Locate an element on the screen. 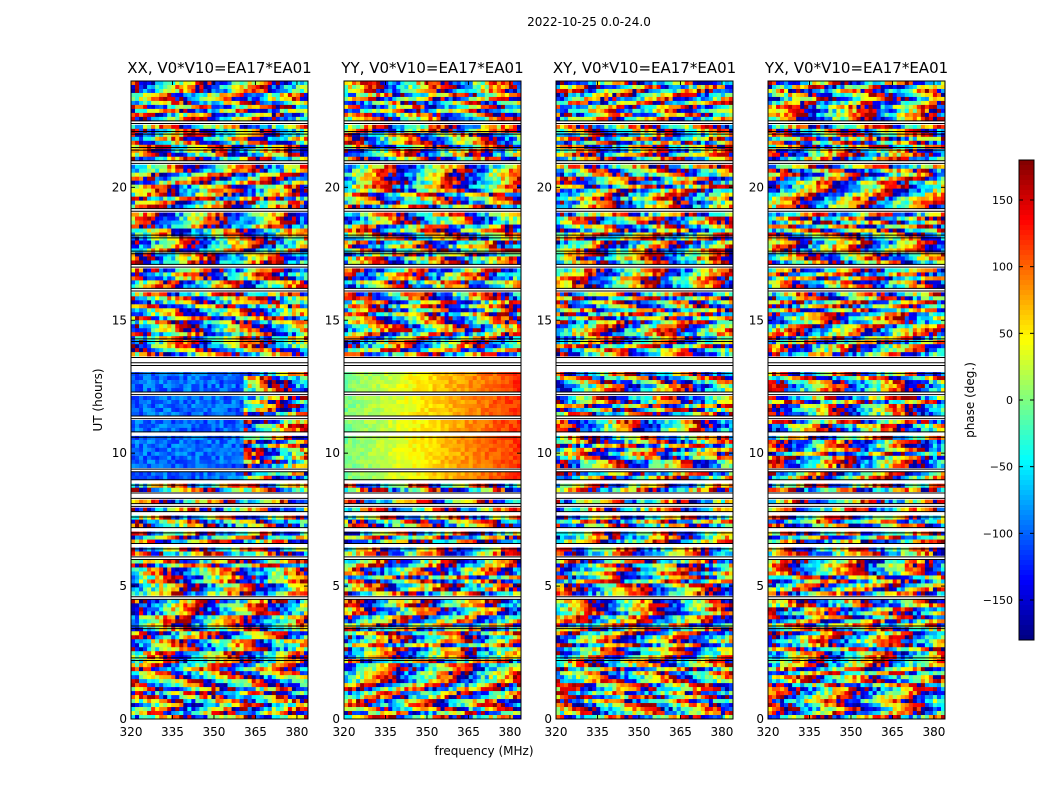 Image resolution: width=1050 pixels, height=800 pixels. colorbar: 150 100 50 0 −50 −100 −150 is located at coordinates (1009, 400).